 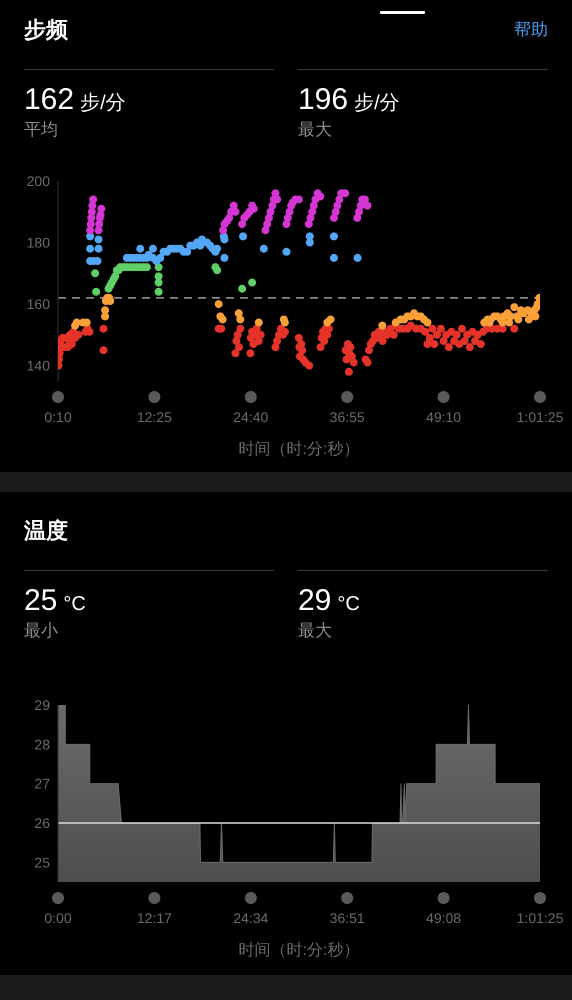 I want to click on y-tick-label: 27, so click(x=42, y=784).